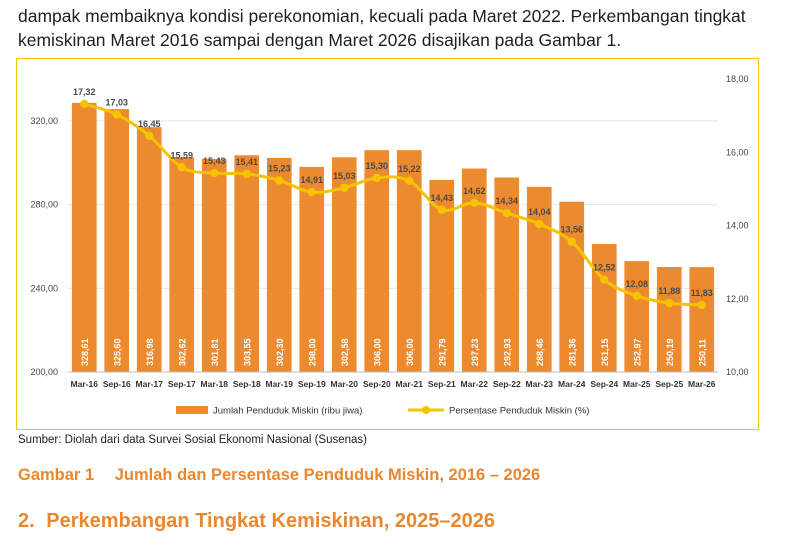  I want to click on y-right-tick-label: 12,00, so click(737, 299).